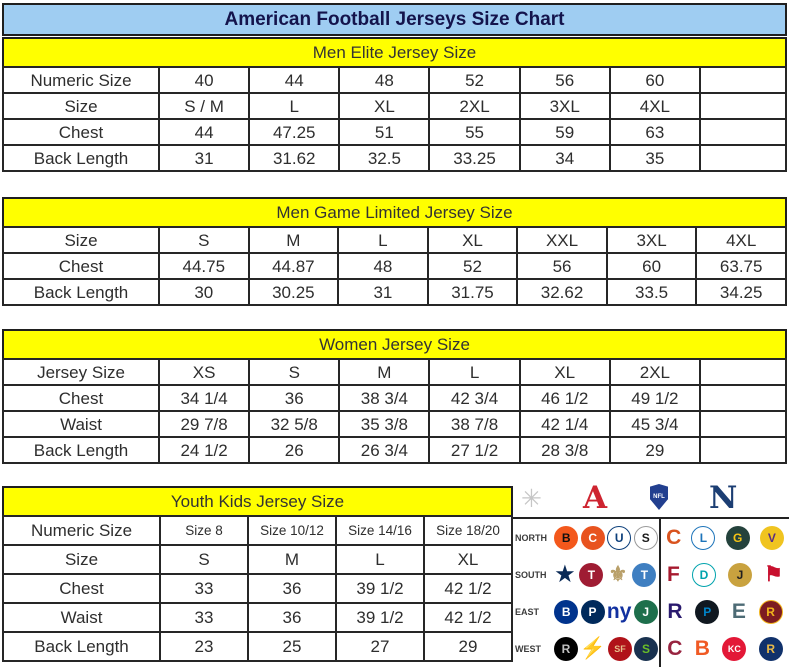  What do you see at coordinates (204, 450) in the screenshot?
I see `size-cell: 24 1/2` at bounding box center [204, 450].